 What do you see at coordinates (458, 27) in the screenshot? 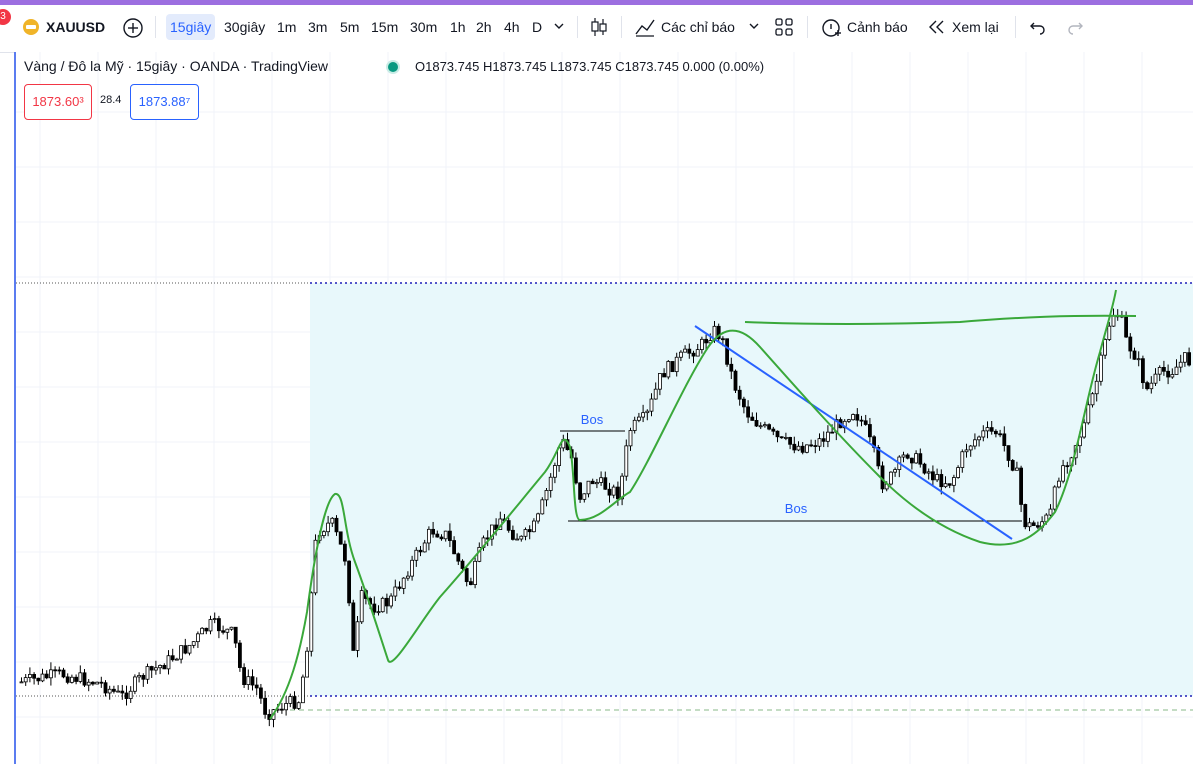
I see `interval-1h: 1h` at bounding box center [458, 27].